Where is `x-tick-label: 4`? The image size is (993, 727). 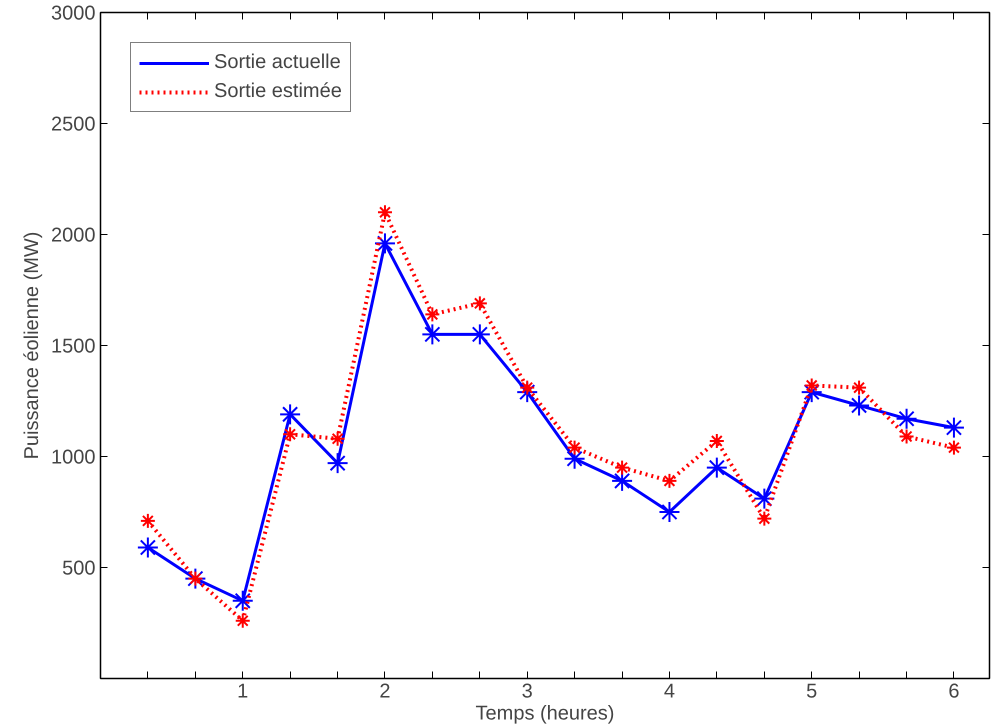 x-tick-label: 4 is located at coordinates (670, 691).